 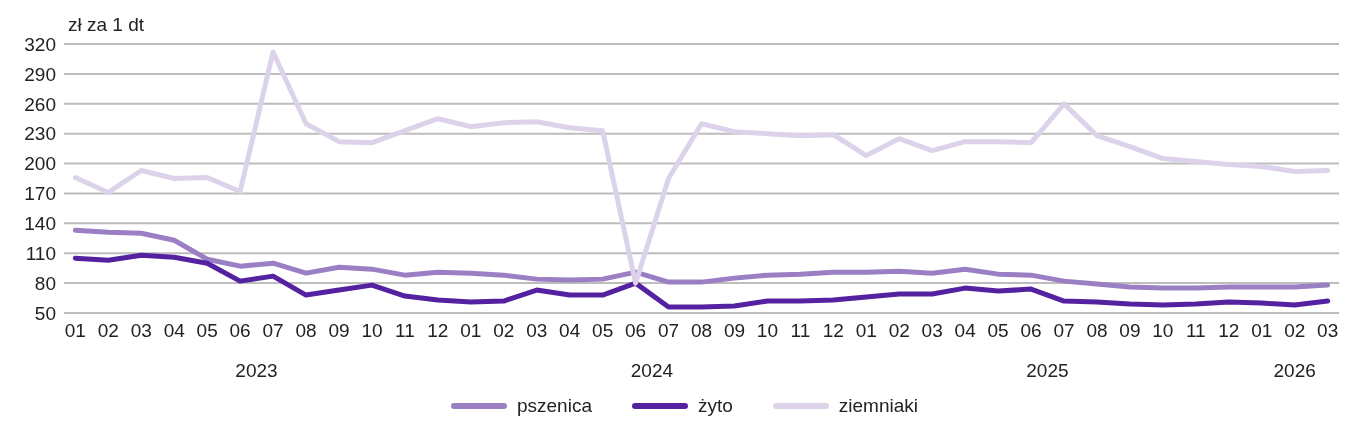 I want to click on text: 2024, so click(x=652, y=370).